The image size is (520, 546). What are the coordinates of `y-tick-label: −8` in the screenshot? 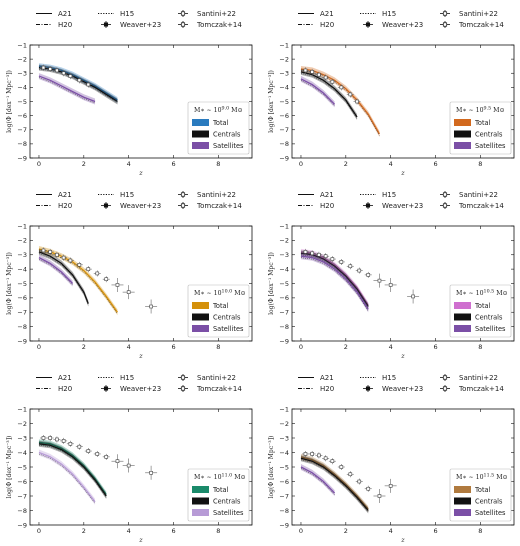 It's located at (284, 144).